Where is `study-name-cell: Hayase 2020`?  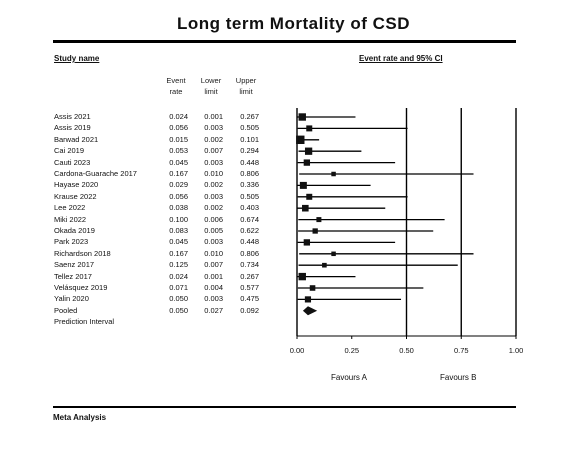 study-name-cell: Hayase 2020 is located at coordinates (76, 185).